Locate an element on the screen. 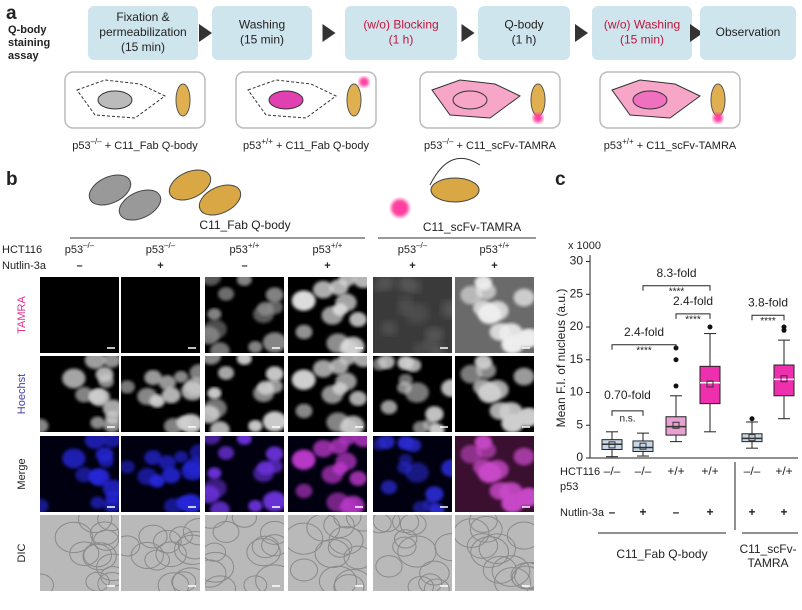 The height and width of the screenshot is (610, 802). x-tick-label: +/+ is located at coordinates (783, 471).